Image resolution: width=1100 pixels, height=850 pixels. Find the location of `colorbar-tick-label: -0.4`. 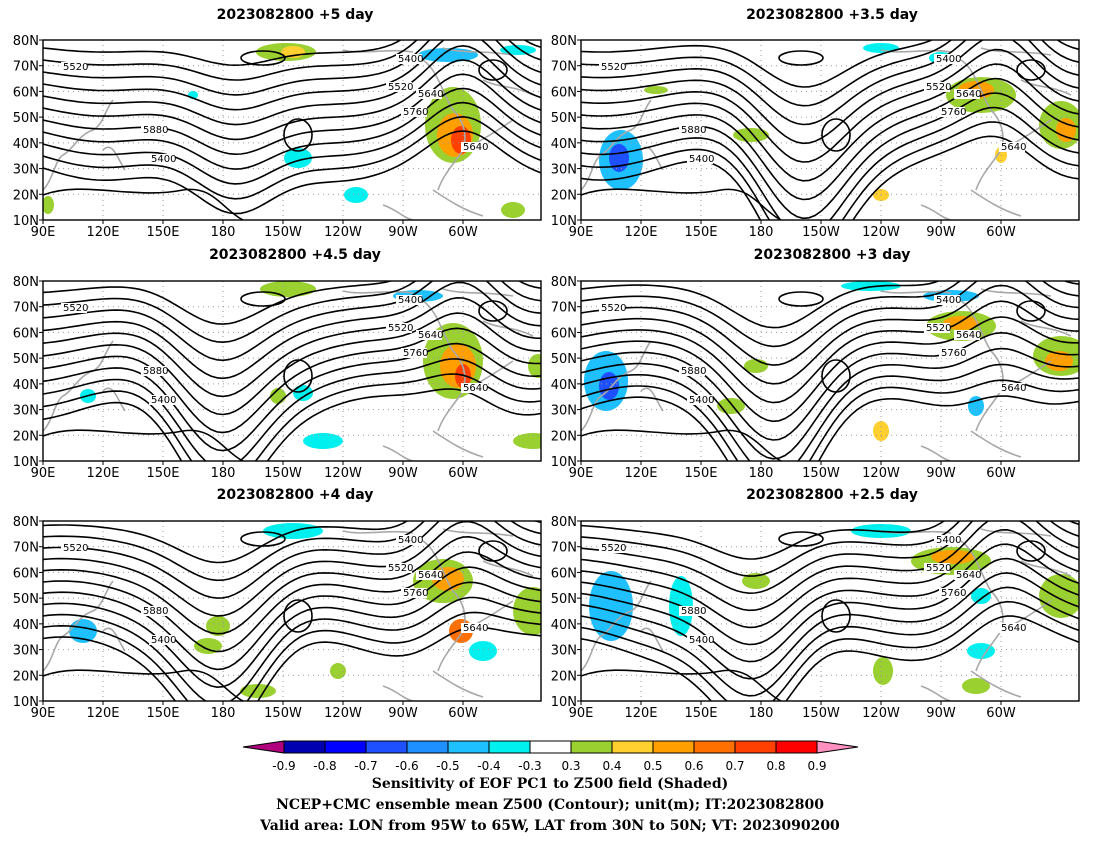

colorbar-tick-label: -0.4 is located at coordinates (488, 766).